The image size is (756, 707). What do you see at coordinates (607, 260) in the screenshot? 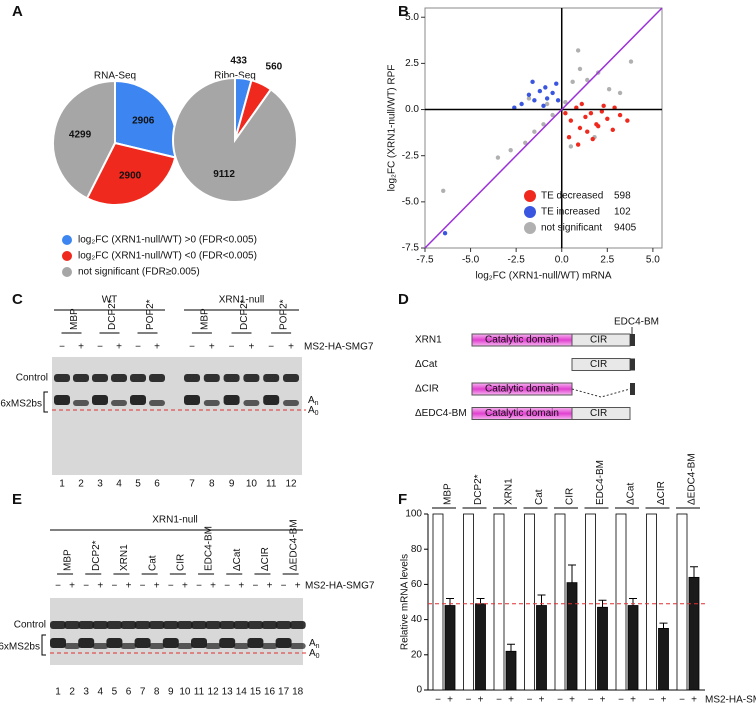
I see `x-tick-label: 2.5` at bounding box center [607, 260].